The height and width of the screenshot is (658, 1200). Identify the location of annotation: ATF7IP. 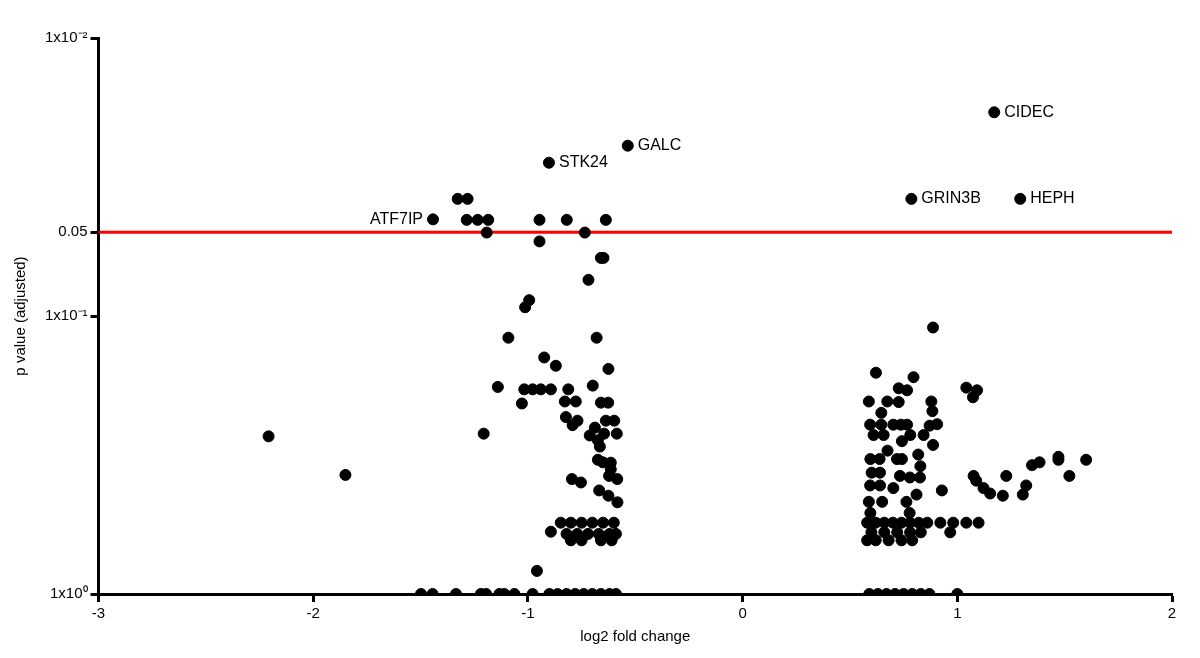
(396, 218).